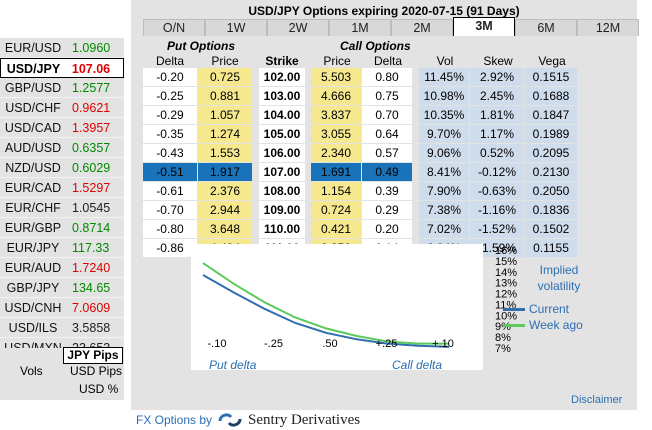 The image size is (652, 430). What do you see at coordinates (170, 229) in the screenshot?
I see `cell-put-delta: -0.80` at bounding box center [170, 229].